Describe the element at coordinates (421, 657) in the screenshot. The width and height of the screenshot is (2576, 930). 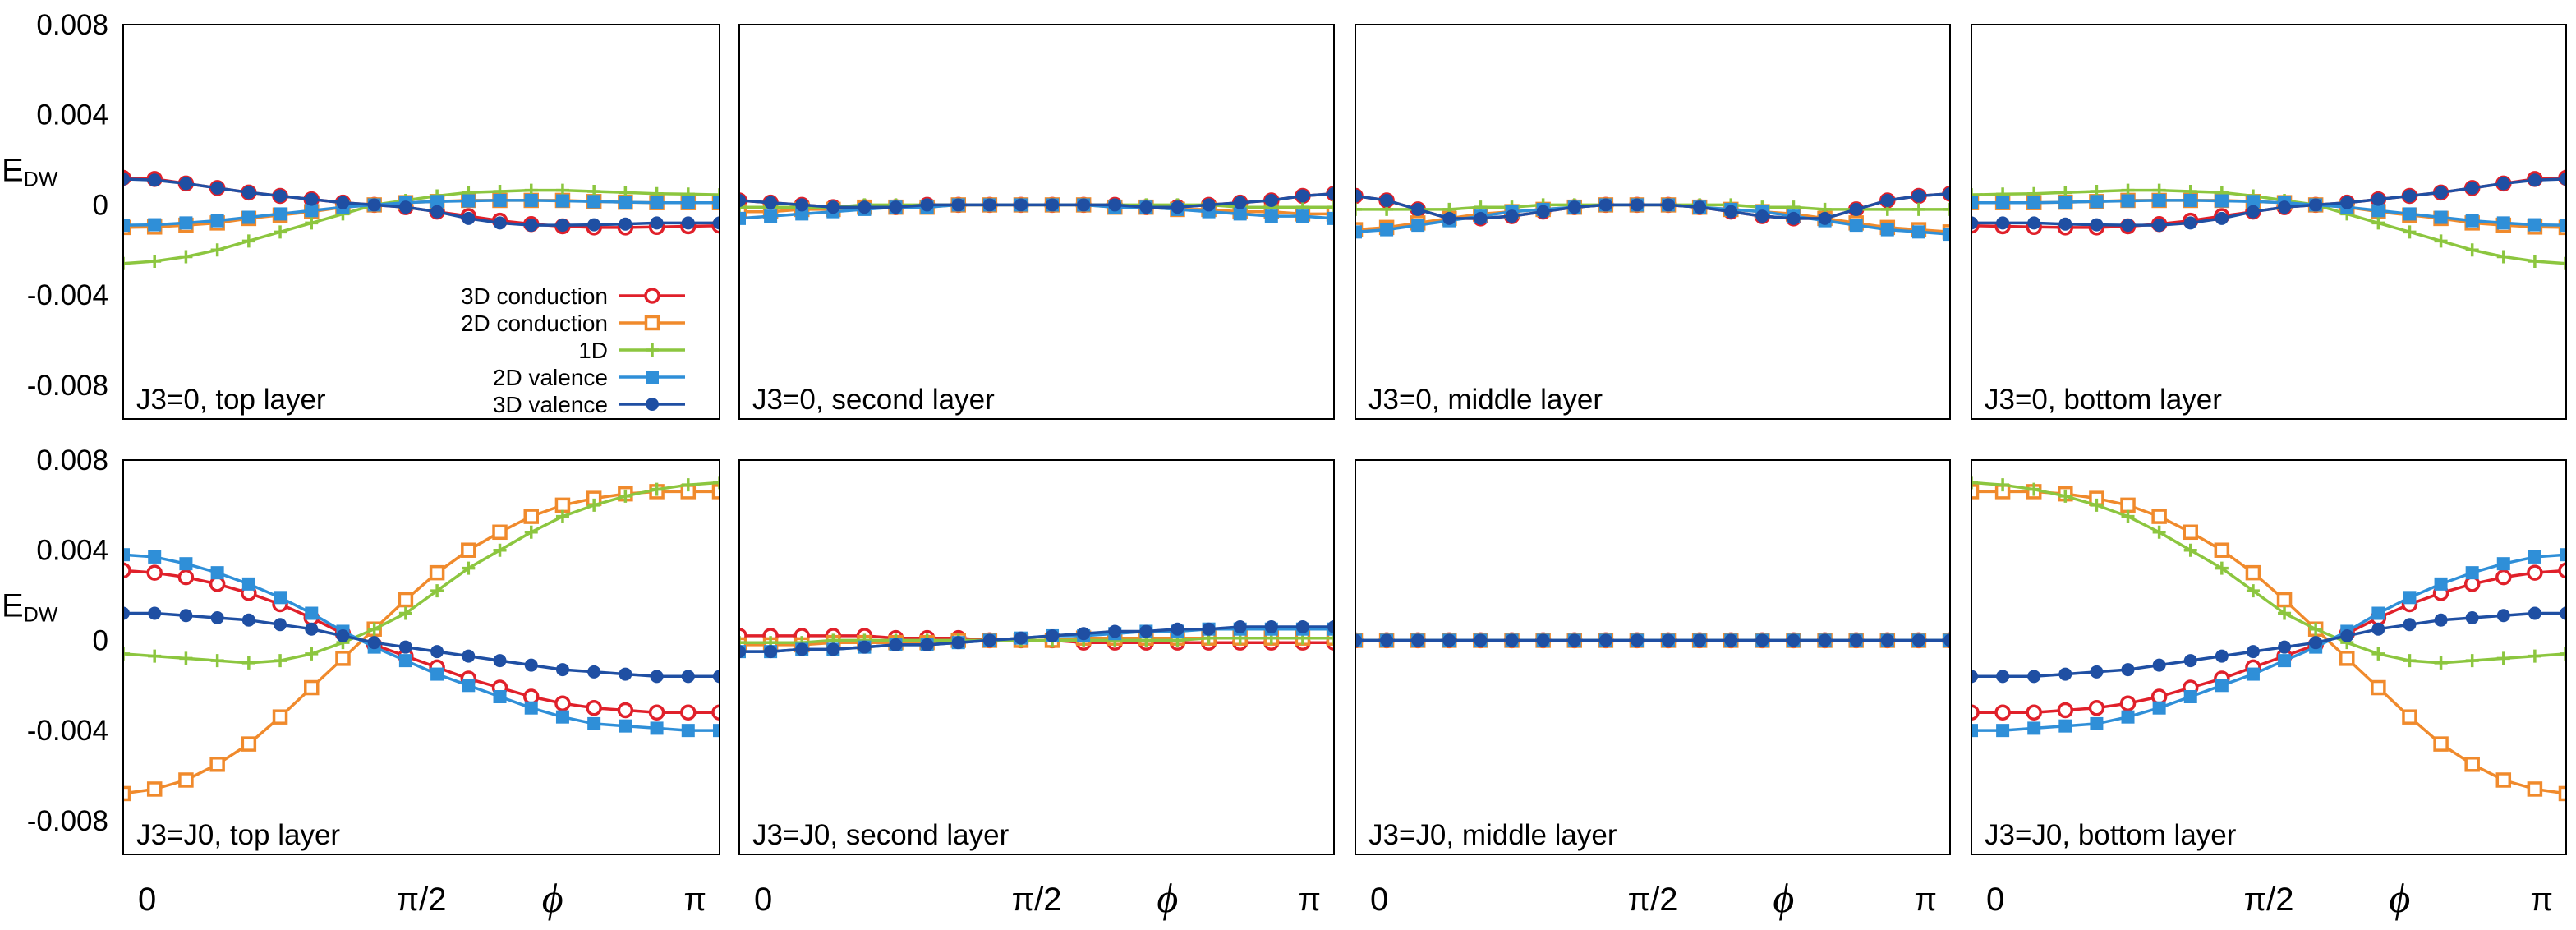
I see `panel-j3-j0-top-layer: J3=J0, top layer` at that location.